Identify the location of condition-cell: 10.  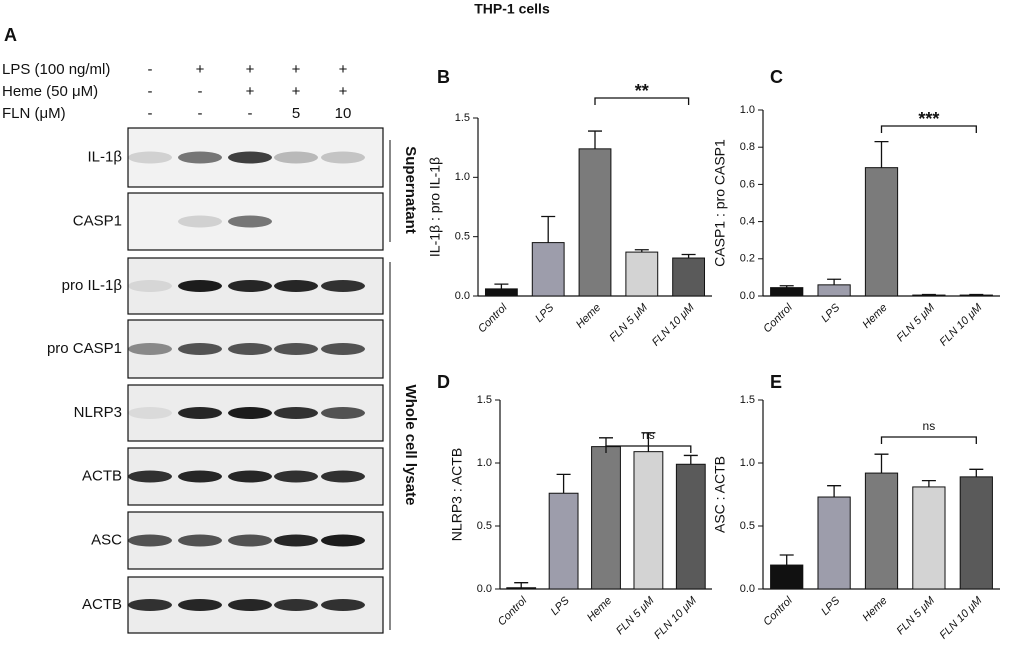
(343, 113).